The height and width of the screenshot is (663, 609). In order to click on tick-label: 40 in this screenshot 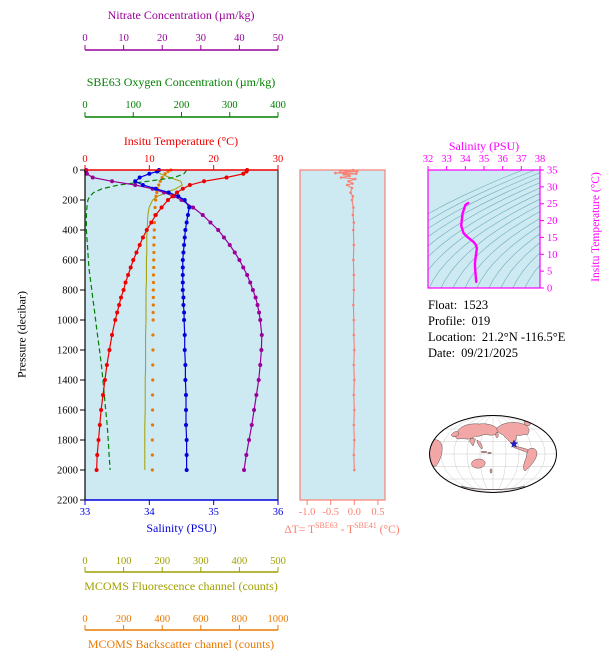, I will do `click(239, 38)`.